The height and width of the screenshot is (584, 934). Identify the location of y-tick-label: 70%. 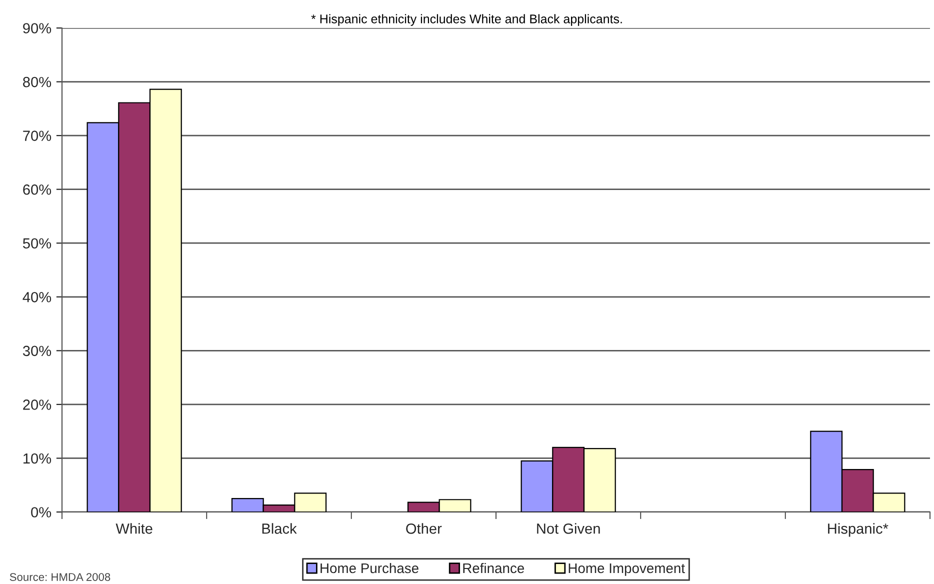
(37, 135).